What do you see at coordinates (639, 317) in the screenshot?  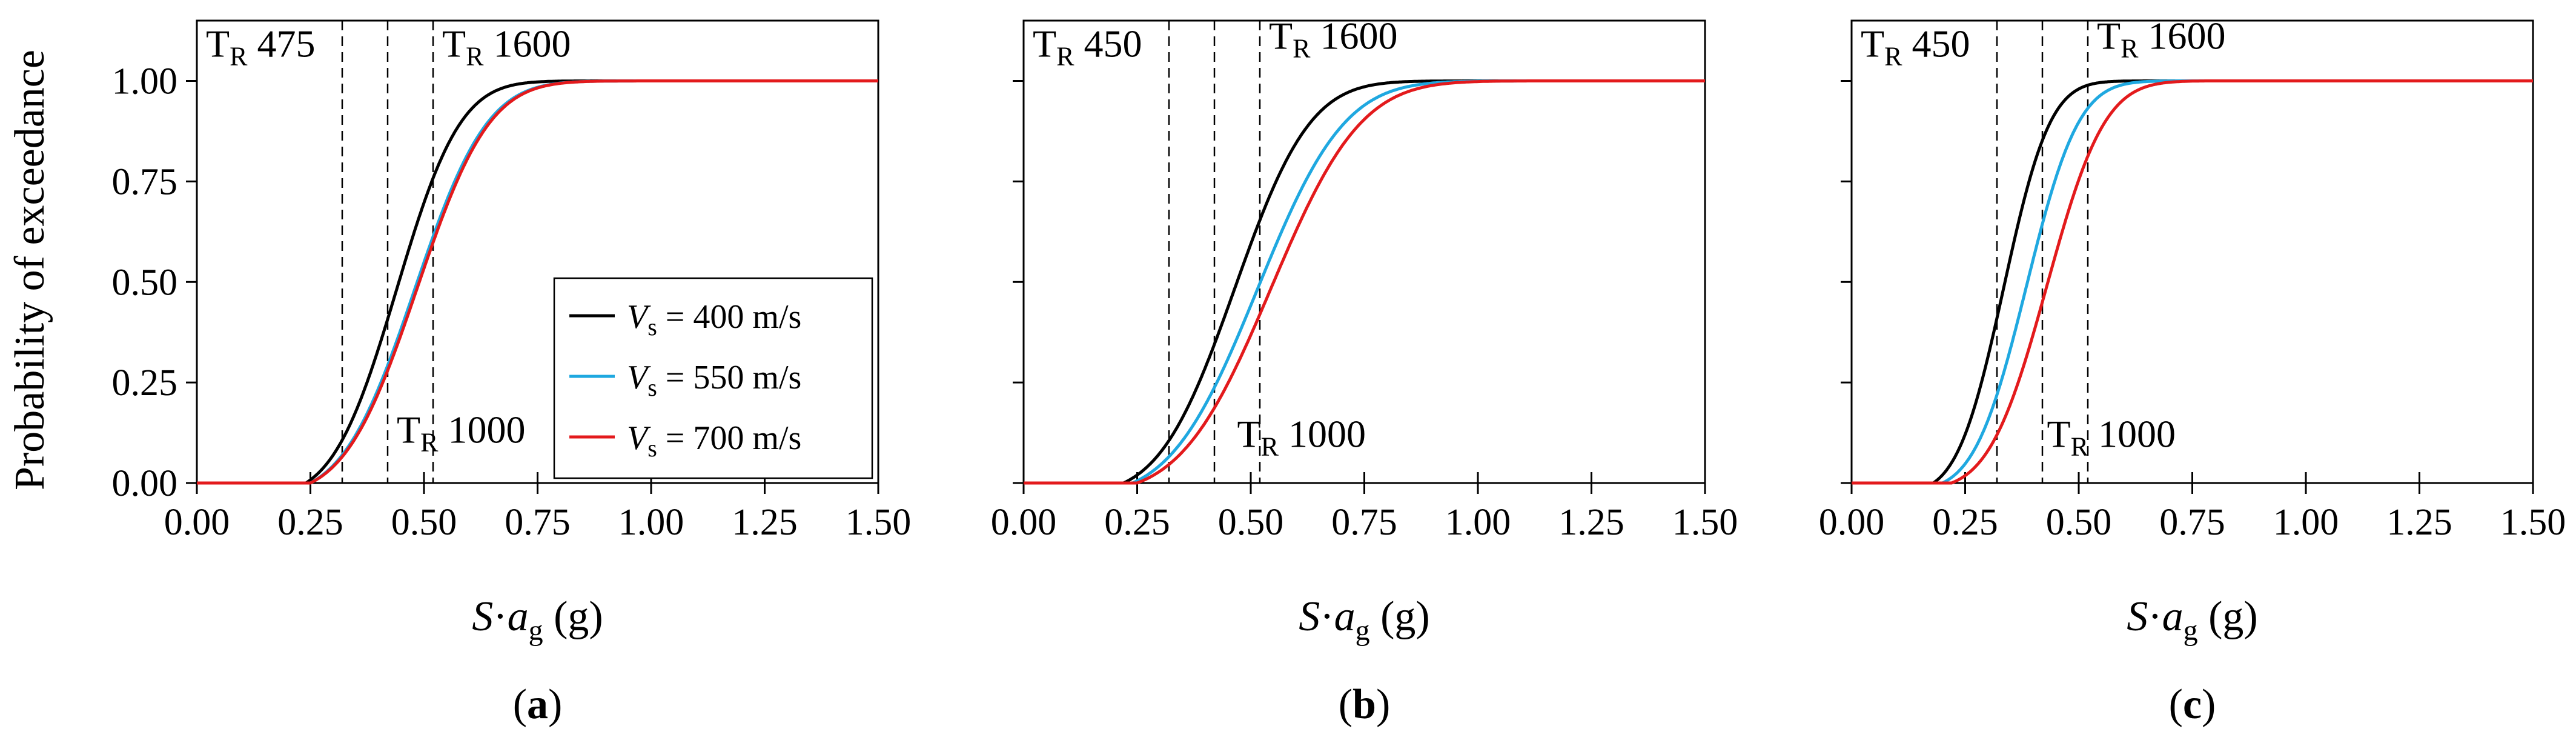 I see `legend-var: V` at bounding box center [639, 317].